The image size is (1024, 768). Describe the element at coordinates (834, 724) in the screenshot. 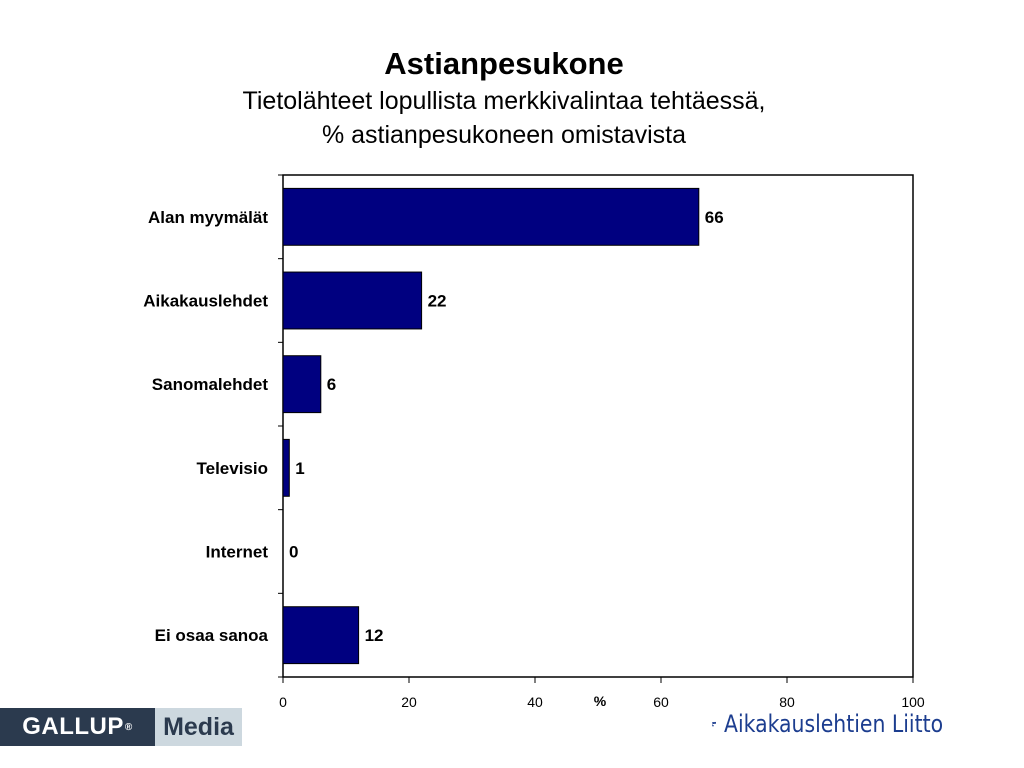

I see `aikakauslehtien-liitto-text: Aikakauslehtien Liitto` at that location.